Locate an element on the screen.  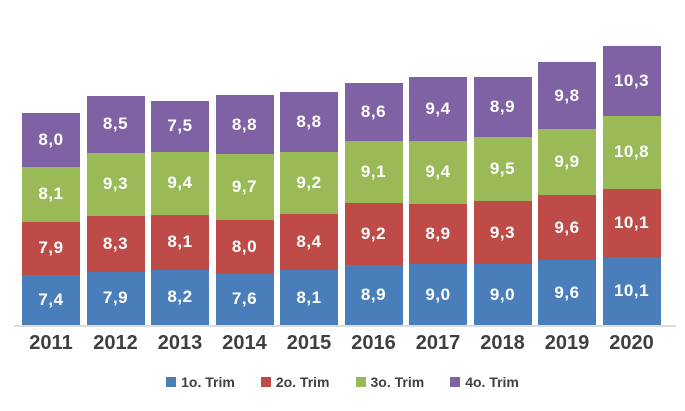
bar-segment-2019-series-1: 9,6 is located at coordinates (567, 292).